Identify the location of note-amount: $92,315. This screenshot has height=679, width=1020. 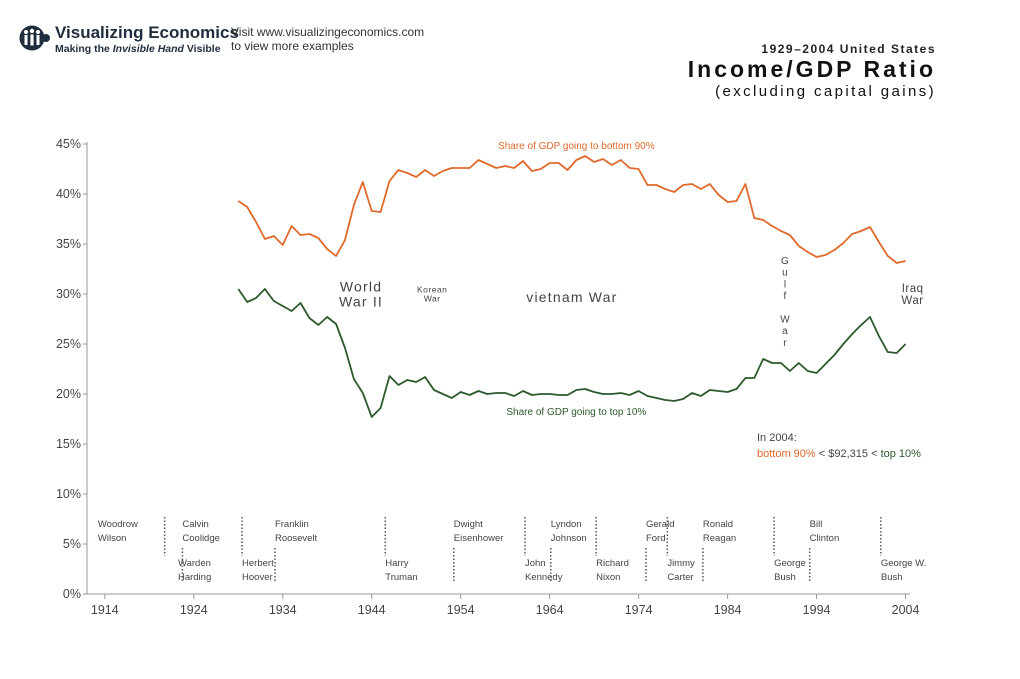
(848, 454).